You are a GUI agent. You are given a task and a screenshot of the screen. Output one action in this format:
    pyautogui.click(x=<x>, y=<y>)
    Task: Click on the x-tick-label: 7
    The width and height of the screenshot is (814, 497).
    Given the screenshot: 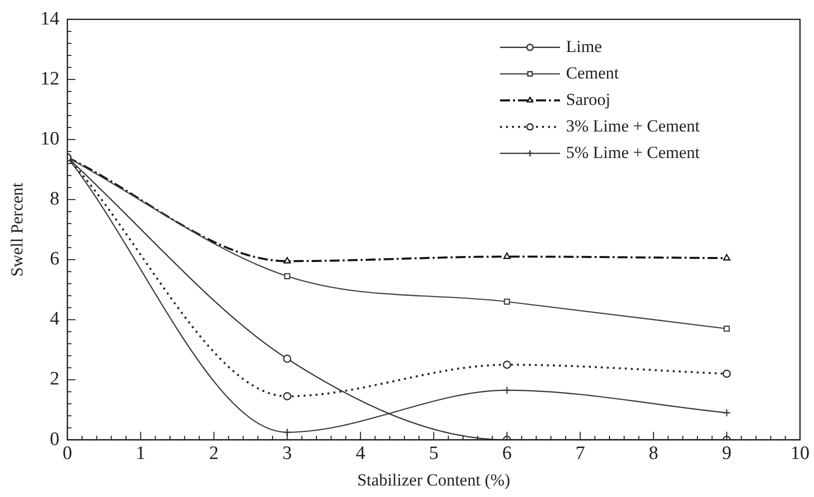 What is the action you would take?
    pyautogui.click(x=580, y=453)
    